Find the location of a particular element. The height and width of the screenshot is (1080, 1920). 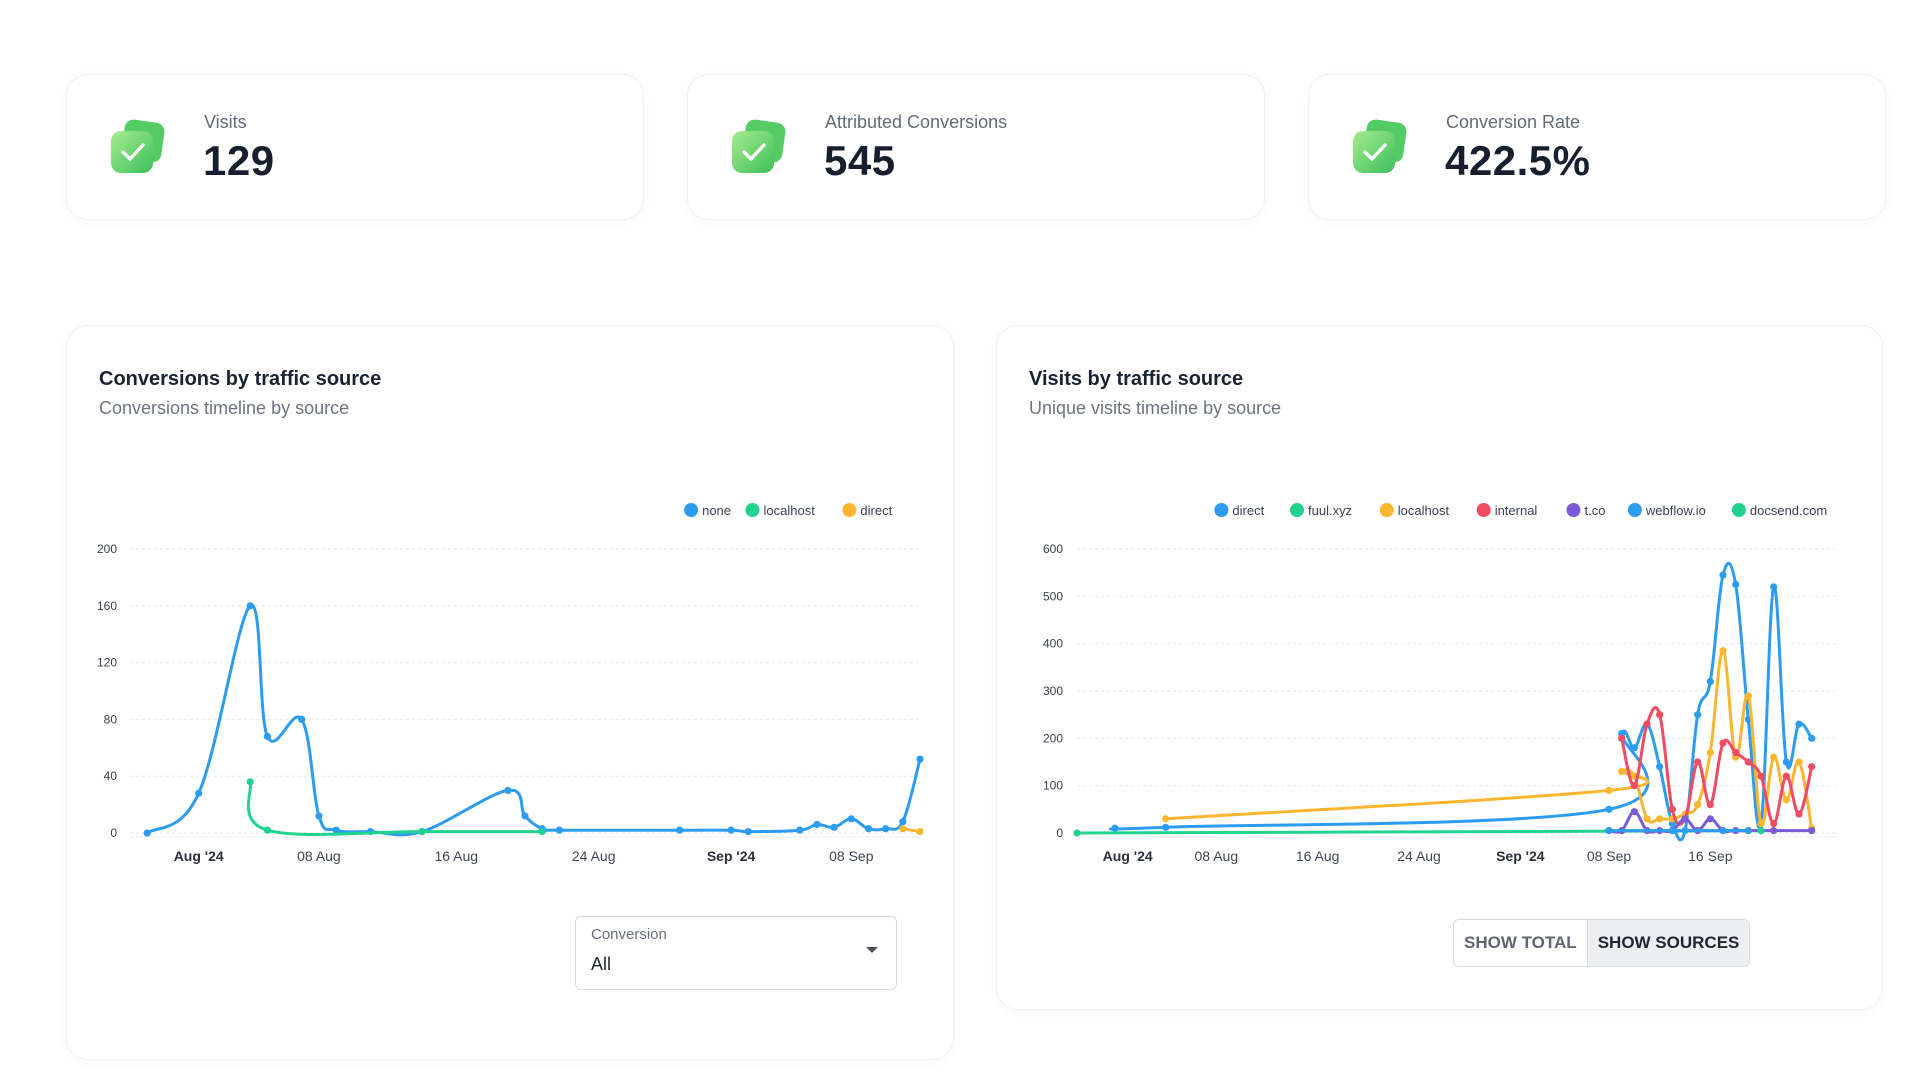

x-tick-label: 08 Sep is located at coordinates (851, 856).